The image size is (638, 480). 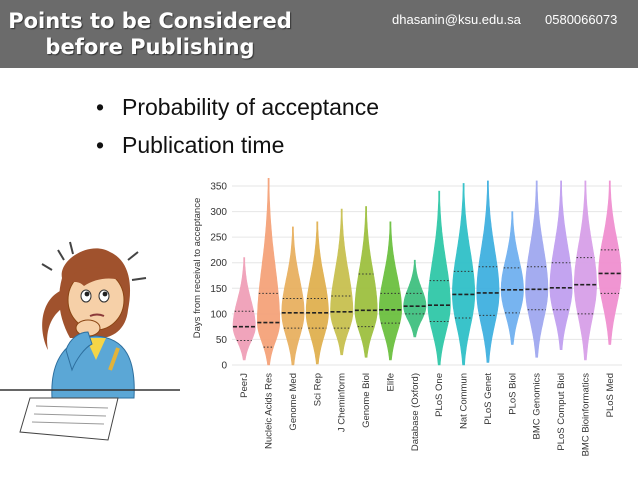 What do you see at coordinates (390, 382) in the screenshot?
I see `x-tick-label: Elife` at bounding box center [390, 382].